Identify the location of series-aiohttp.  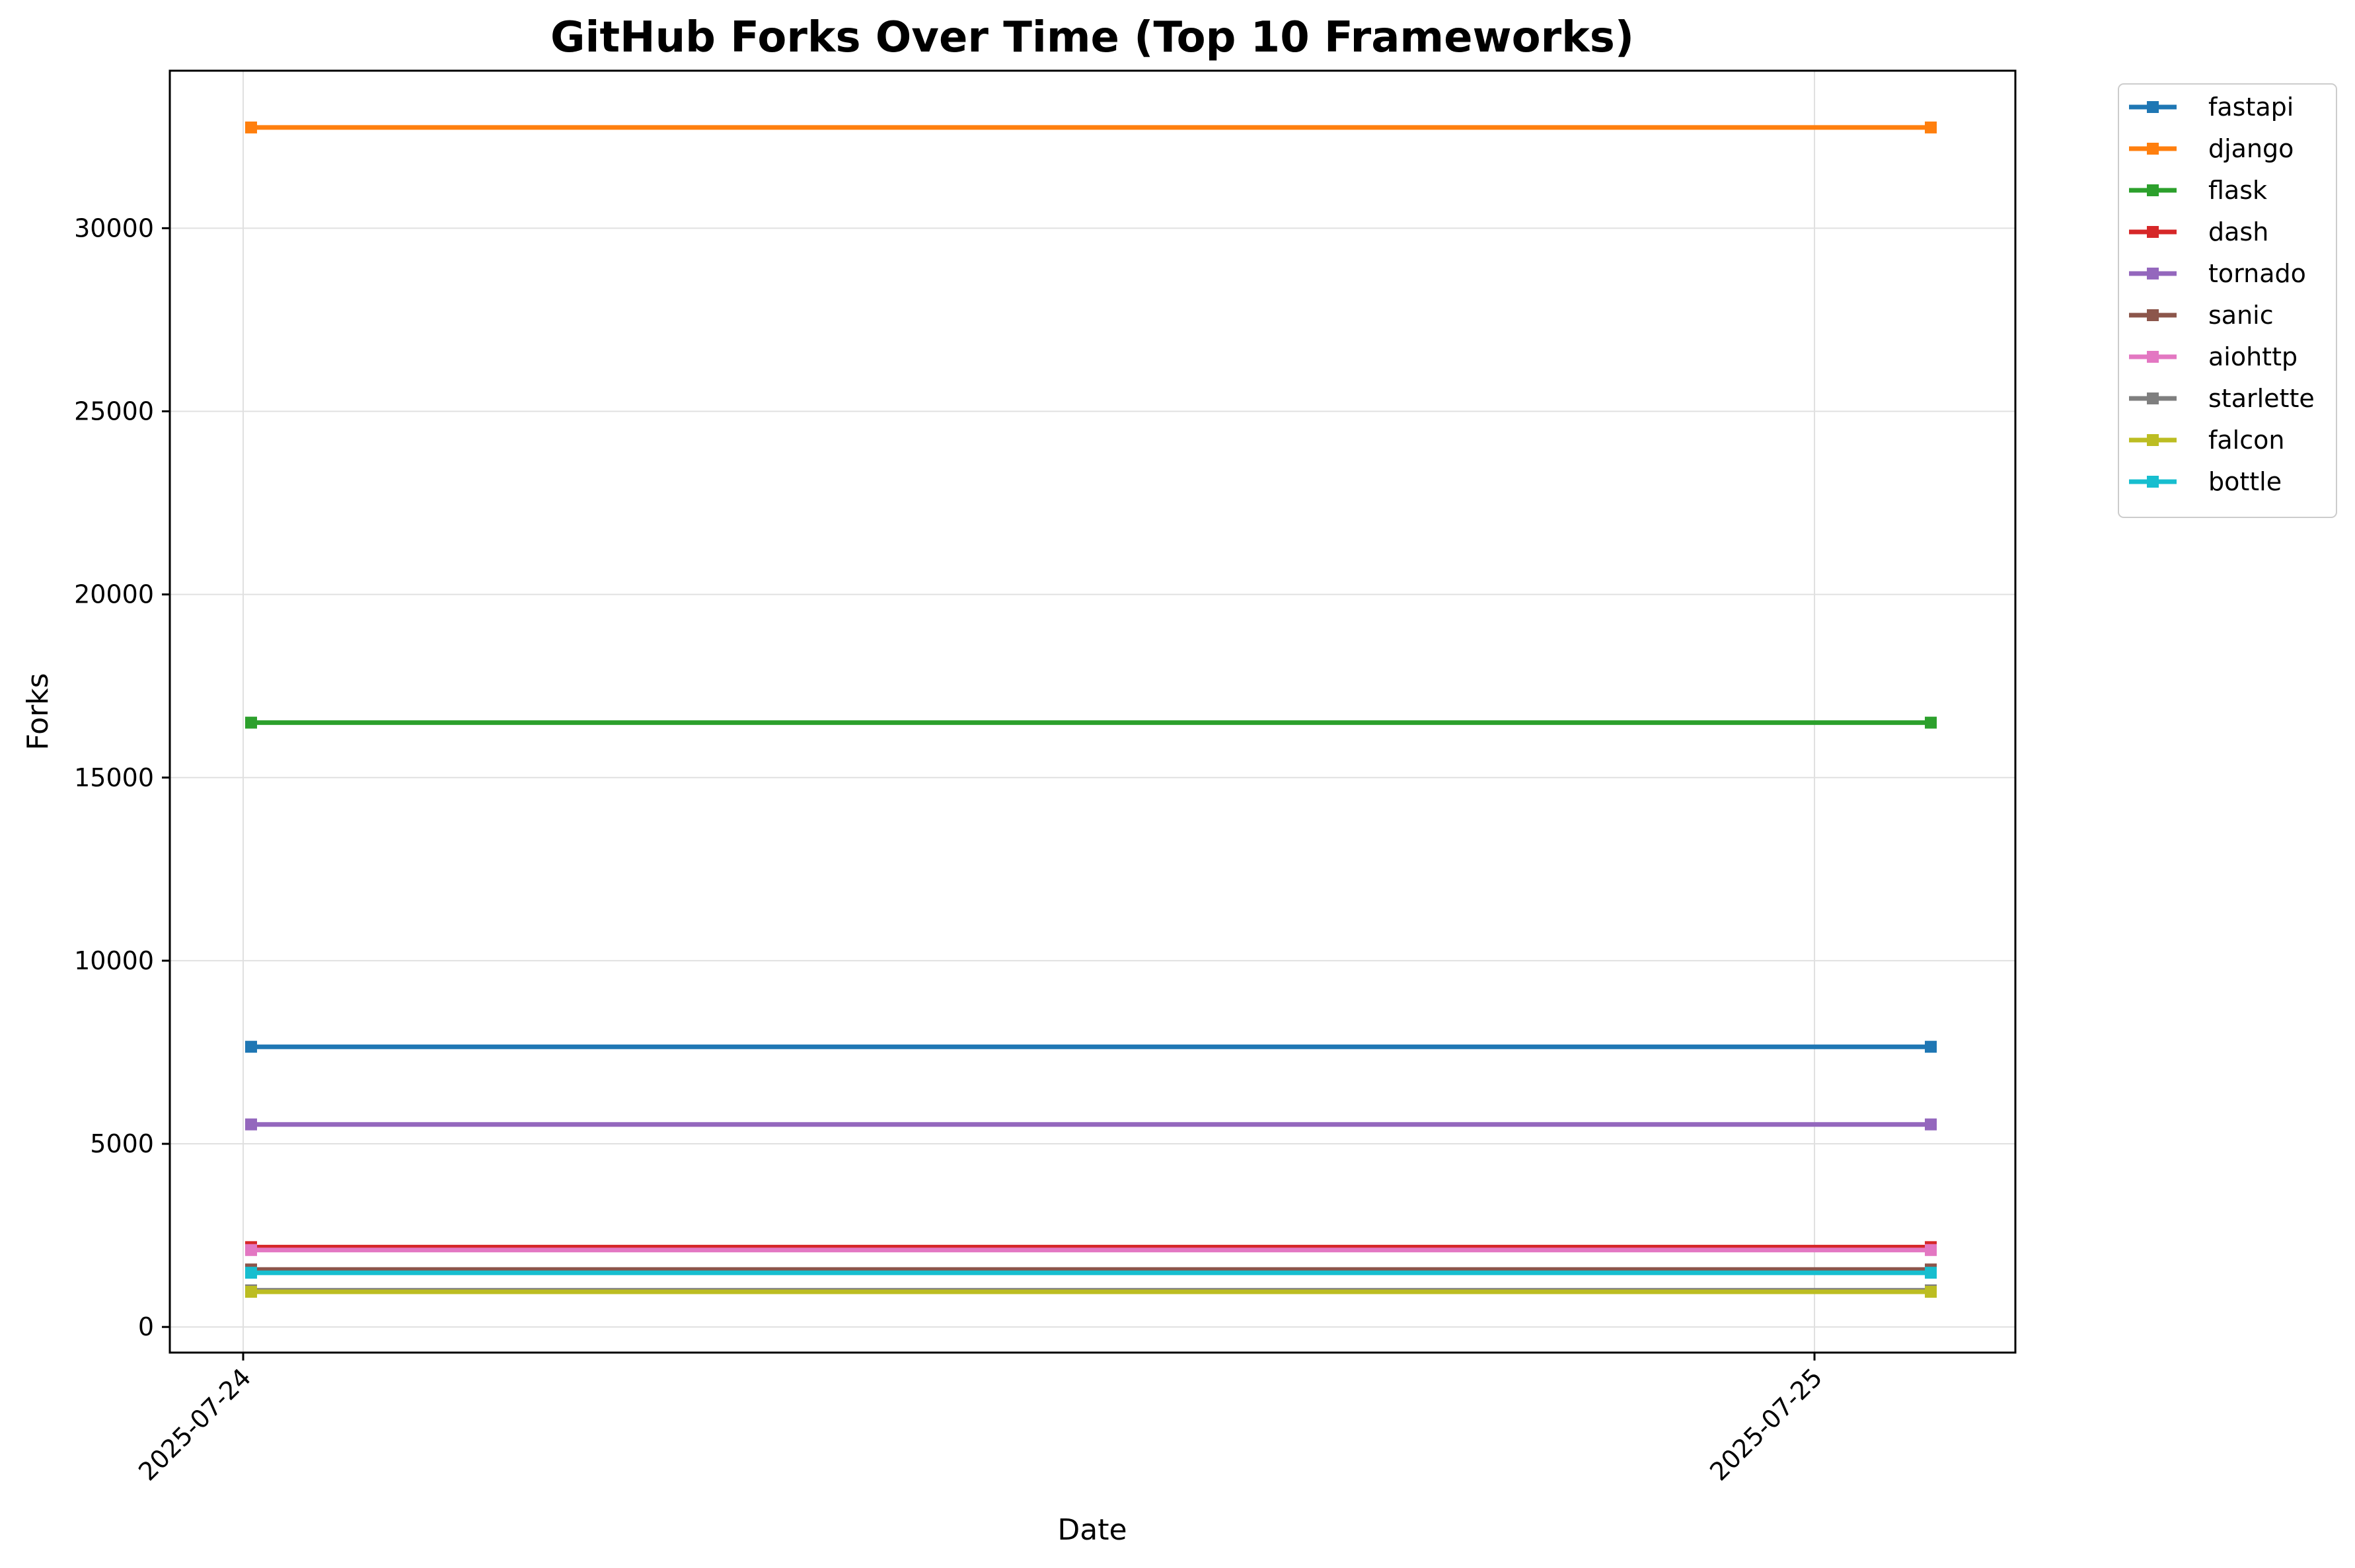
(1091, 1250).